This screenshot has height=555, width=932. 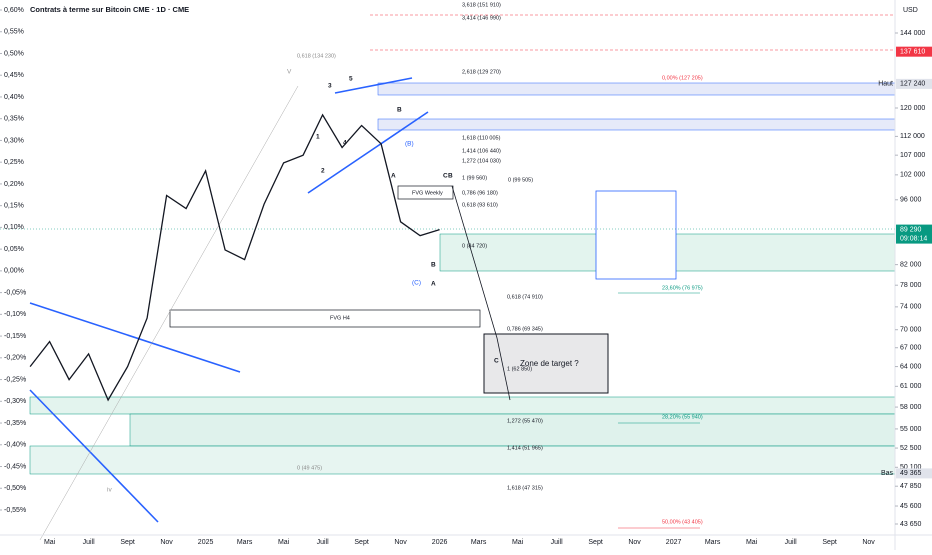 What do you see at coordinates (911, 264) in the screenshot?
I see `y-tick-label: 82 000` at bounding box center [911, 264].